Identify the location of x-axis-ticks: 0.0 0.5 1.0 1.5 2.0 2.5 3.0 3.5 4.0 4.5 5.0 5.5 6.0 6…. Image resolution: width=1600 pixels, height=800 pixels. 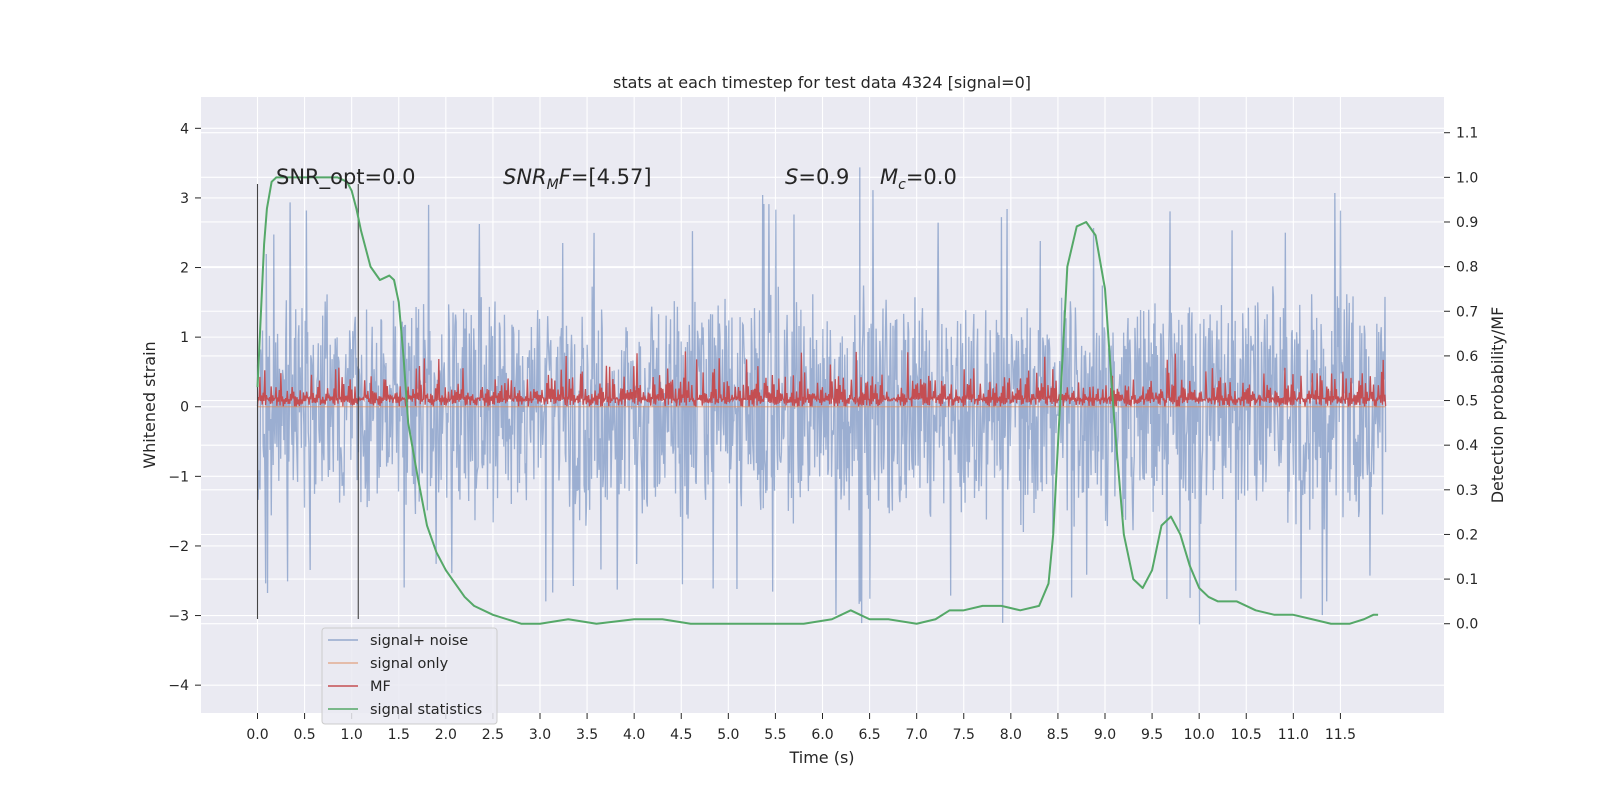
(801, 728).